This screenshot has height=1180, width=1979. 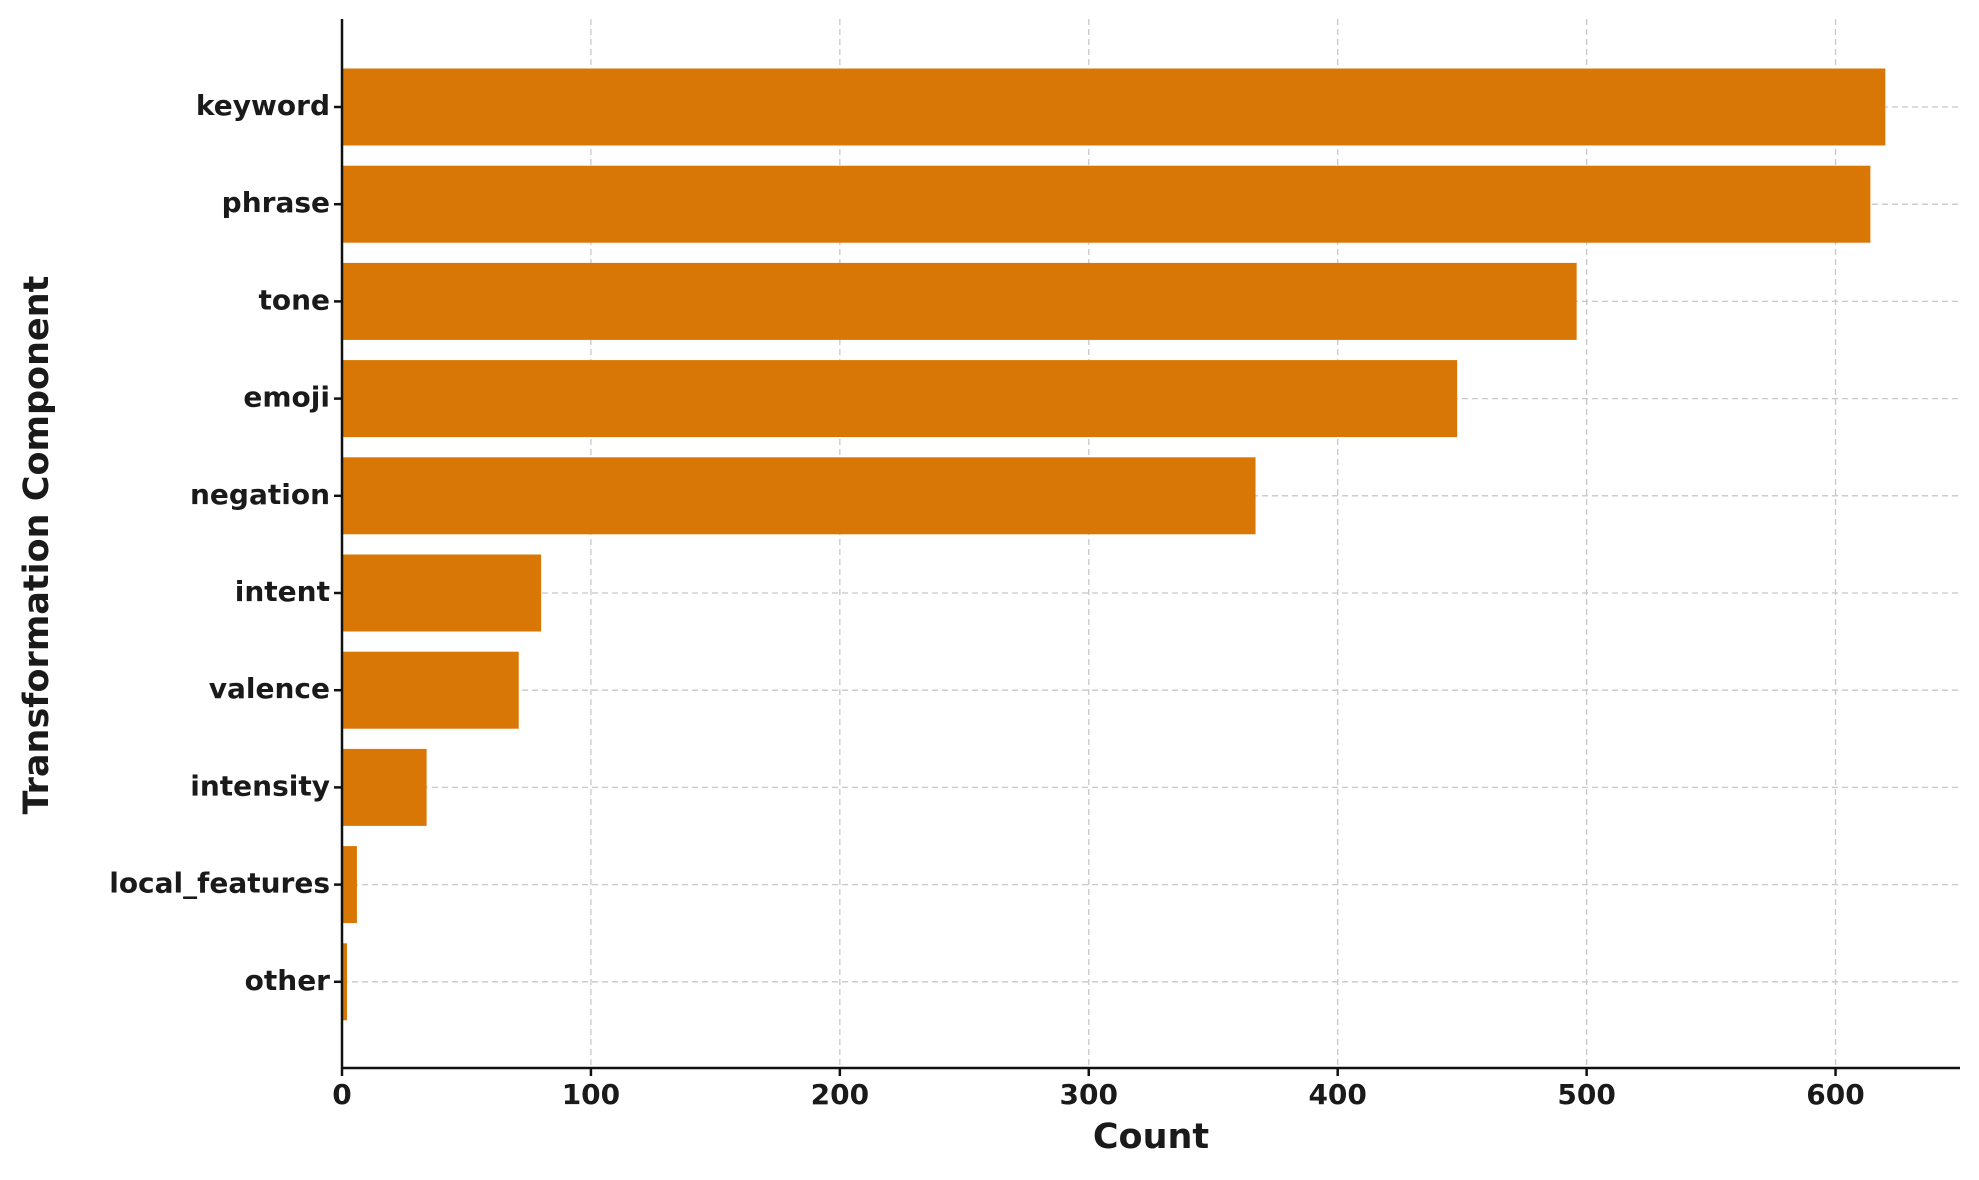 What do you see at coordinates (1337, 1094) in the screenshot?
I see `x-tick-label: 400` at bounding box center [1337, 1094].